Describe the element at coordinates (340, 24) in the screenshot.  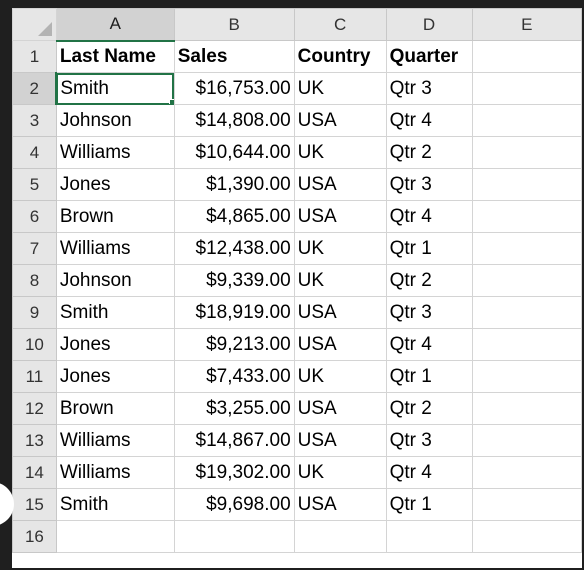
I see `column-header-c: C` at that location.